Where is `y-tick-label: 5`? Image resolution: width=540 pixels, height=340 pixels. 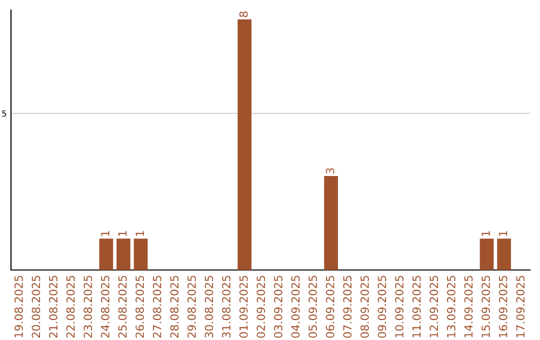 y-tick-label: 5 is located at coordinates (4, 113).